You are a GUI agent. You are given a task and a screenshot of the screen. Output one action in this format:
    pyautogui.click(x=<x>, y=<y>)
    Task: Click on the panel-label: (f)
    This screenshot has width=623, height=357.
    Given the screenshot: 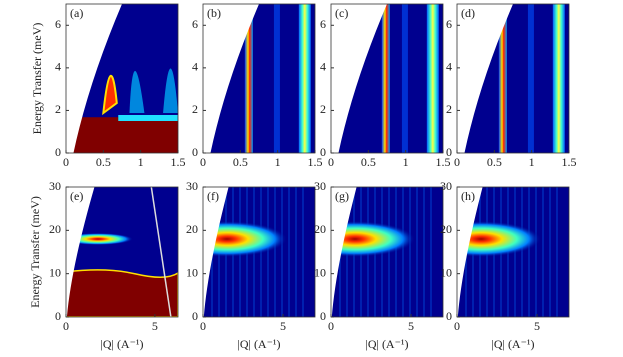 What is the action you would take?
    pyautogui.click(x=213, y=196)
    